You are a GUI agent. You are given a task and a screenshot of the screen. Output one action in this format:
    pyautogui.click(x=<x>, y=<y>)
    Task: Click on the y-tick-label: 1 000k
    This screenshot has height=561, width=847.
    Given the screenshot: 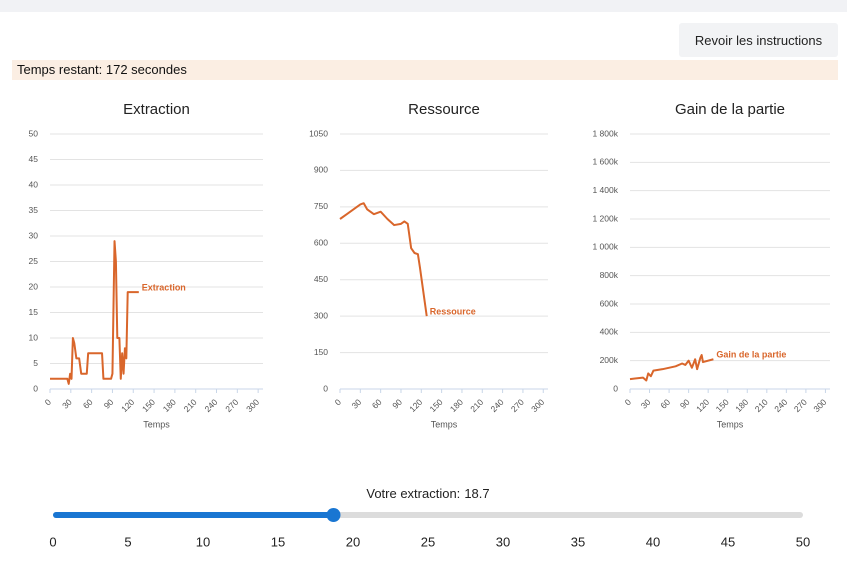 What is the action you would take?
    pyautogui.click(x=605, y=247)
    